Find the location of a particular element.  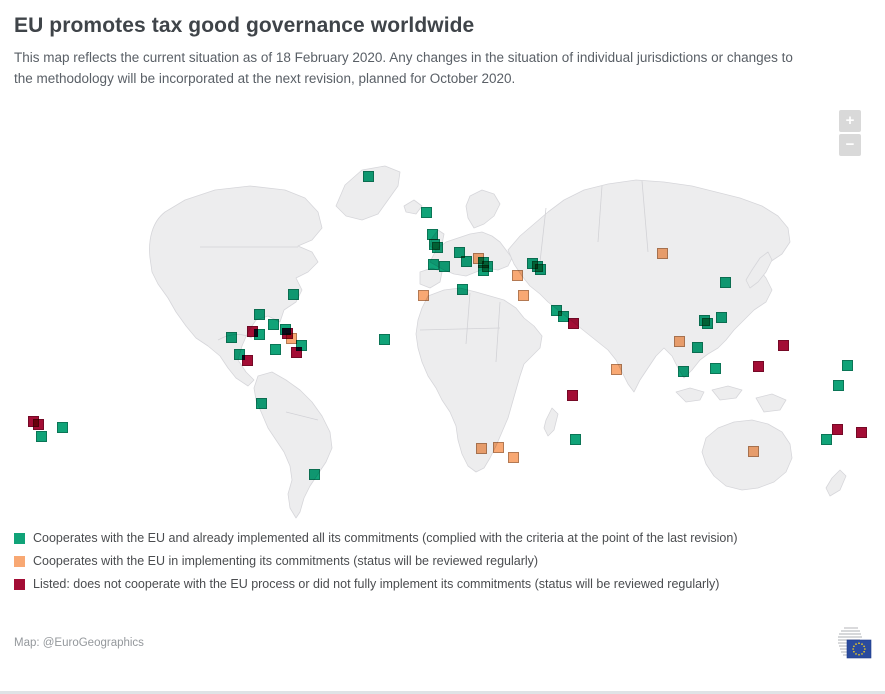

landmass-asia is located at coordinates (649, 286).